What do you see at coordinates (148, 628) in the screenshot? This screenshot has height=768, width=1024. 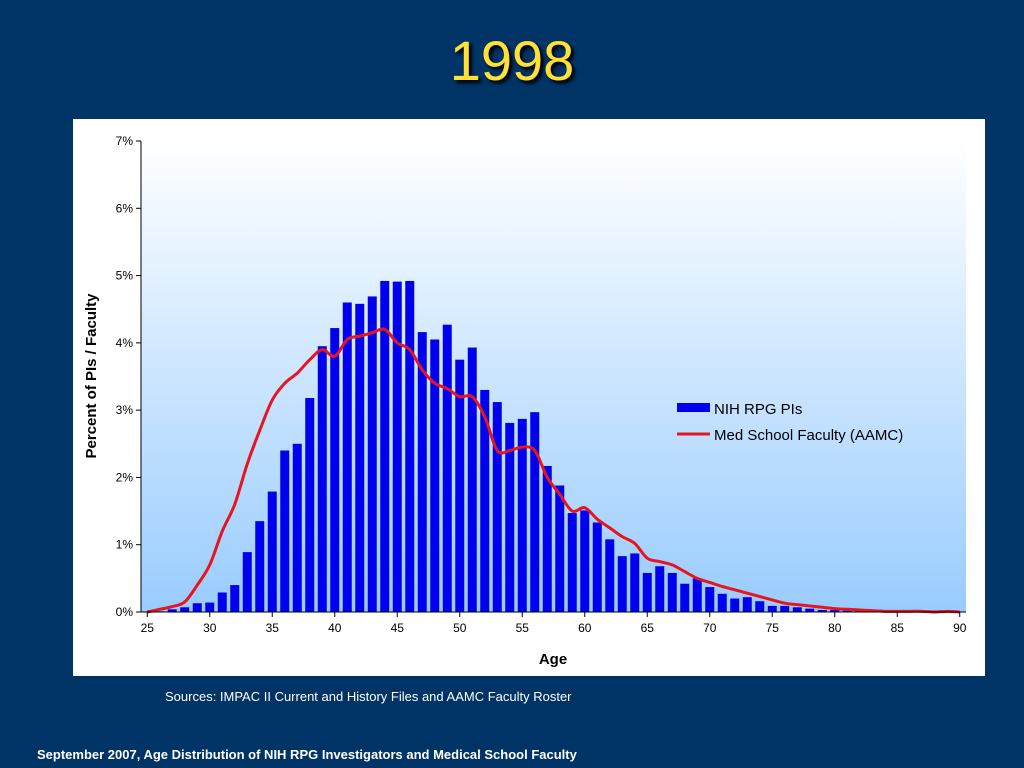 I see `x-tick-label: 25` at bounding box center [148, 628].